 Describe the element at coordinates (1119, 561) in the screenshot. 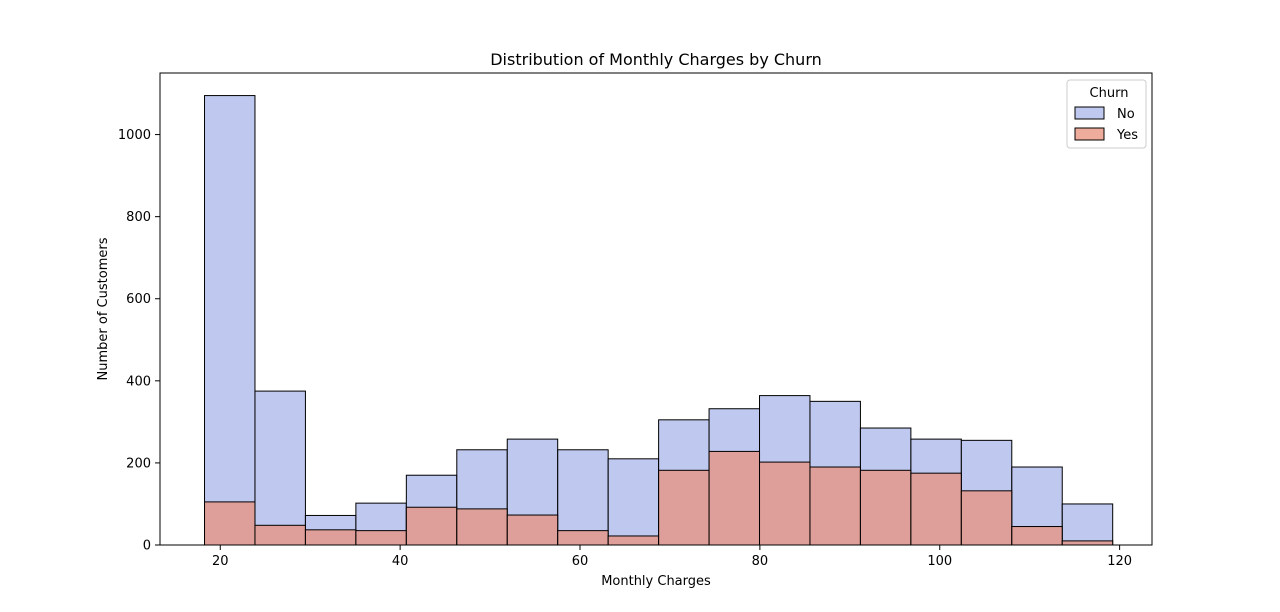

I see `x-tick-label-120: 120` at that location.